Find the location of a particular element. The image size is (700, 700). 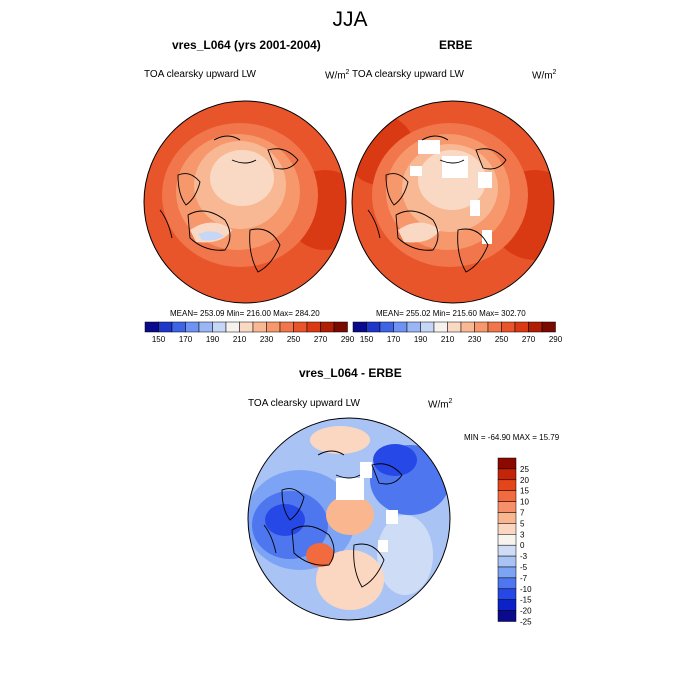

map-erbe-core is located at coordinates (452, 180).